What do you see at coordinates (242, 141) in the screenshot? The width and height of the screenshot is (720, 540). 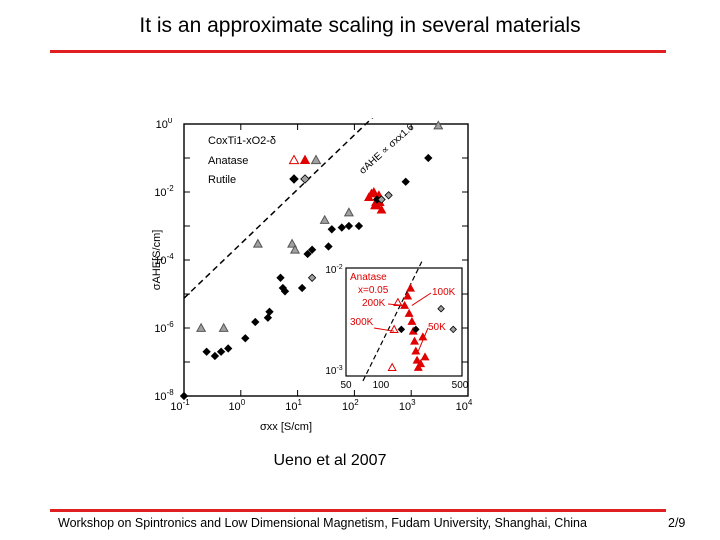 I see `legend-title: CoxTi1-xO2-δ` at bounding box center [242, 141].